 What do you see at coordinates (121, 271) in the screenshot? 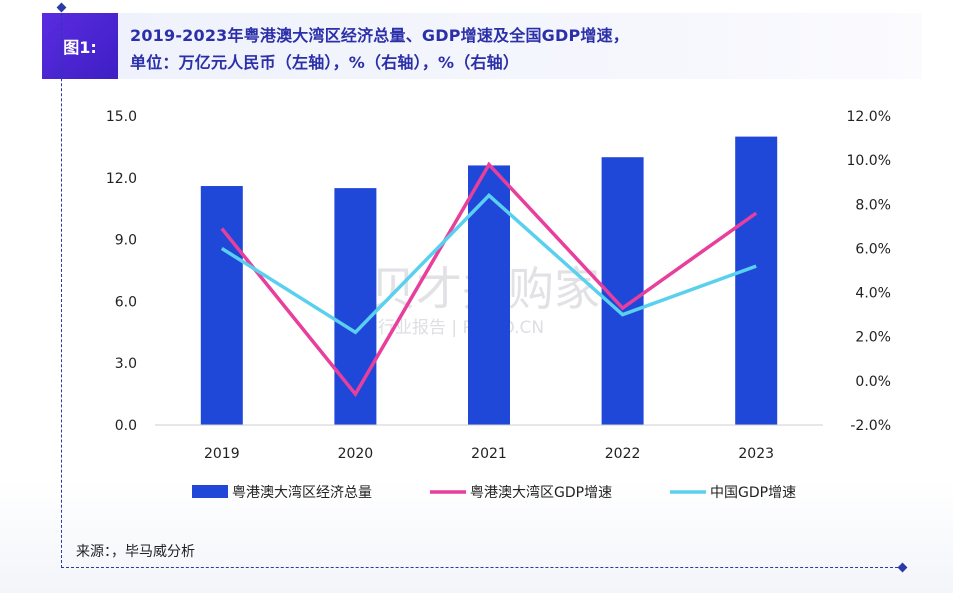
I see `left-axis-ticks: 0.0 3.0 6.0 9.0 12.0 15.0` at bounding box center [121, 271].